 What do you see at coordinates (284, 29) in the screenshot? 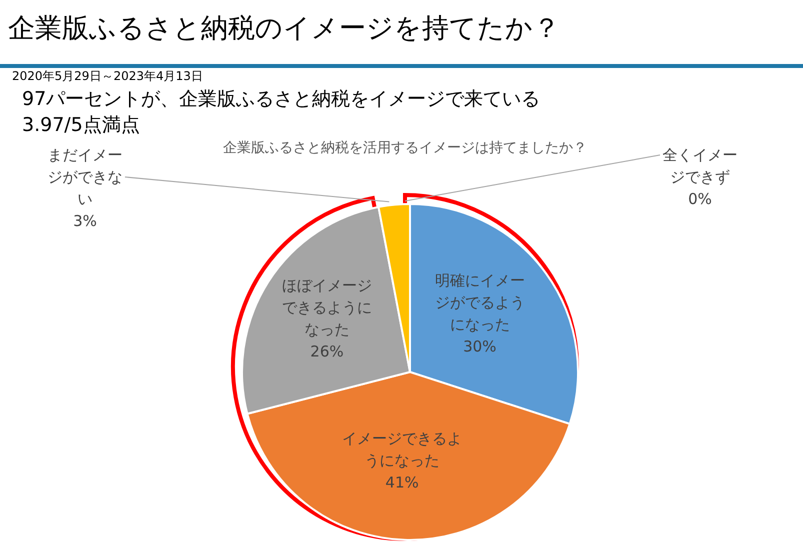
I see `chart-title: 企業版ふるさと納税のイメージを持てたか？` at bounding box center [284, 29].